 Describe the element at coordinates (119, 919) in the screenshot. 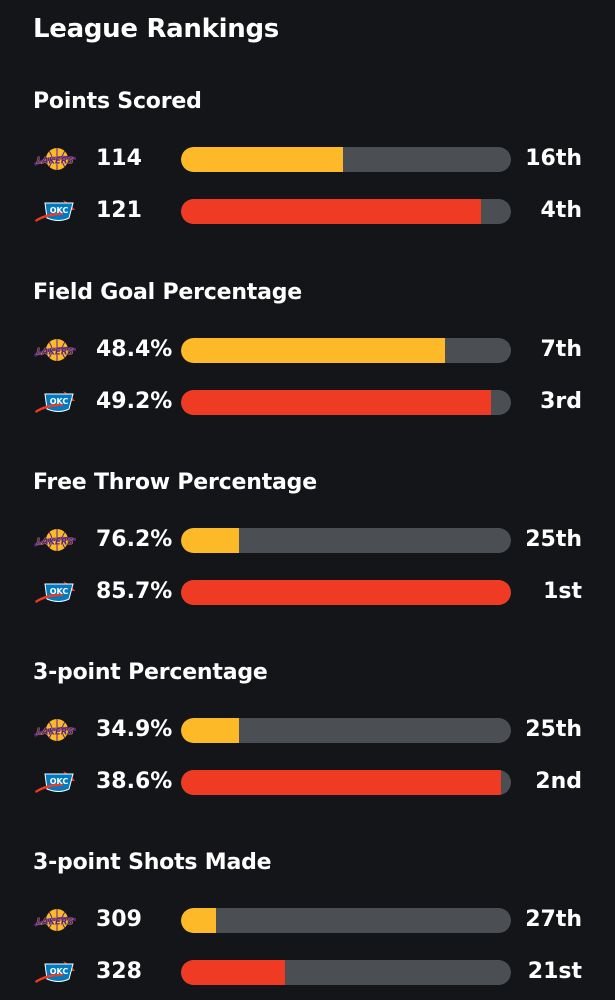

I see `stat-value: 309` at that location.